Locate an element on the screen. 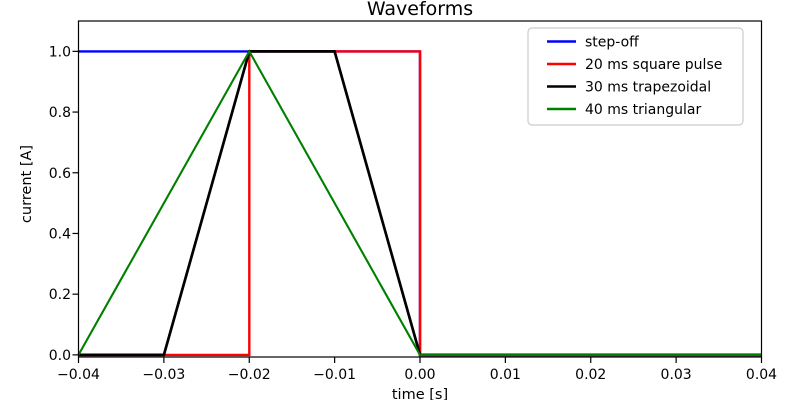 This screenshot has height=400, width=800. legend-item-label: 20 ms square pulse is located at coordinates (653, 65).